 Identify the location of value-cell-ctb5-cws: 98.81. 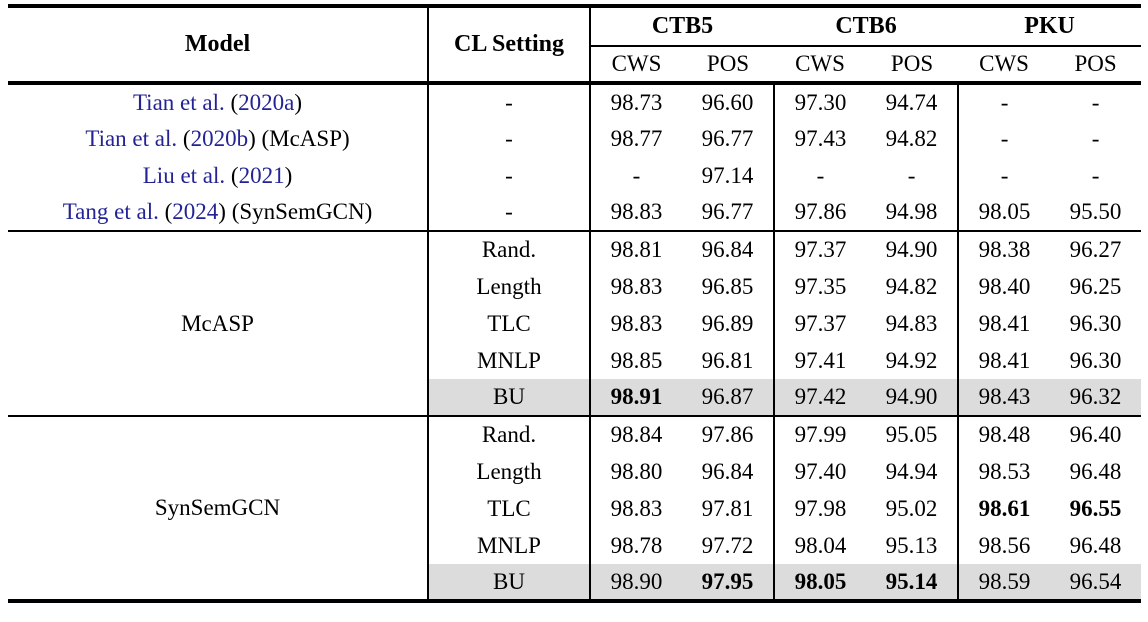
(636, 249).